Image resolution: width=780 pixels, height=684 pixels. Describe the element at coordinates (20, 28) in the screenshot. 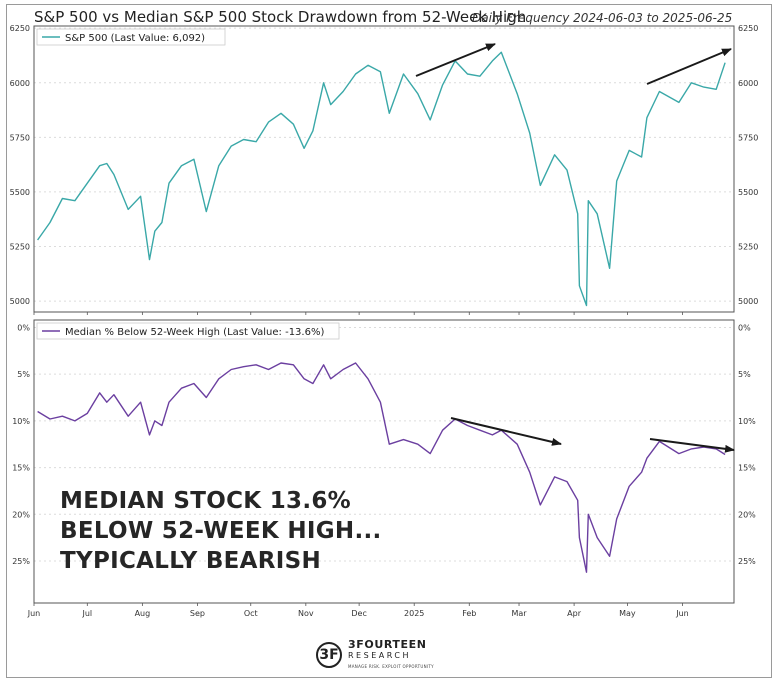

I see `y-tick-left-top-5: 6250` at that location.